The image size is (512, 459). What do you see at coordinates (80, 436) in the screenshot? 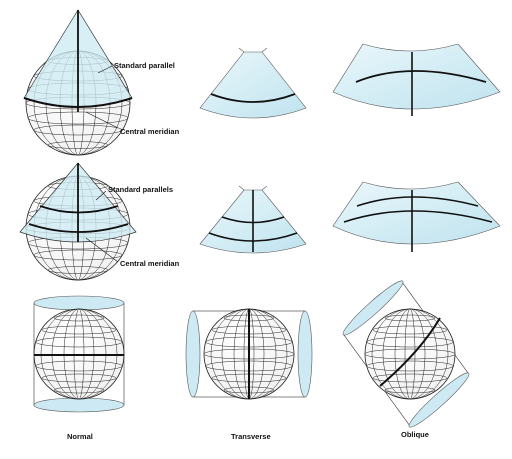
I see `caption-normal: Normal` at bounding box center [80, 436].